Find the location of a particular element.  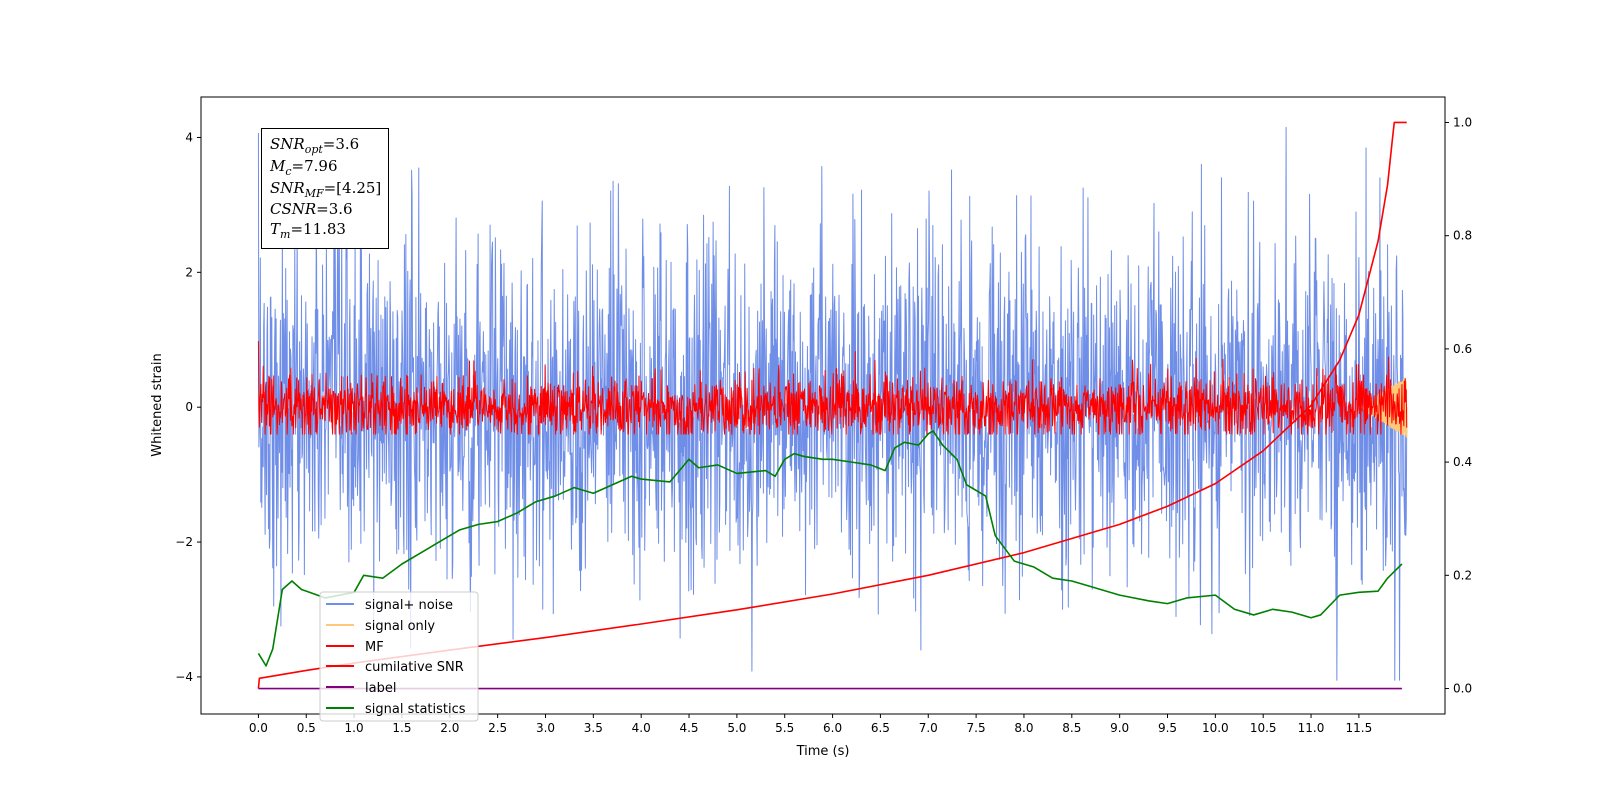

x-tick-label: 5.0 is located at coordinates (736, 728).